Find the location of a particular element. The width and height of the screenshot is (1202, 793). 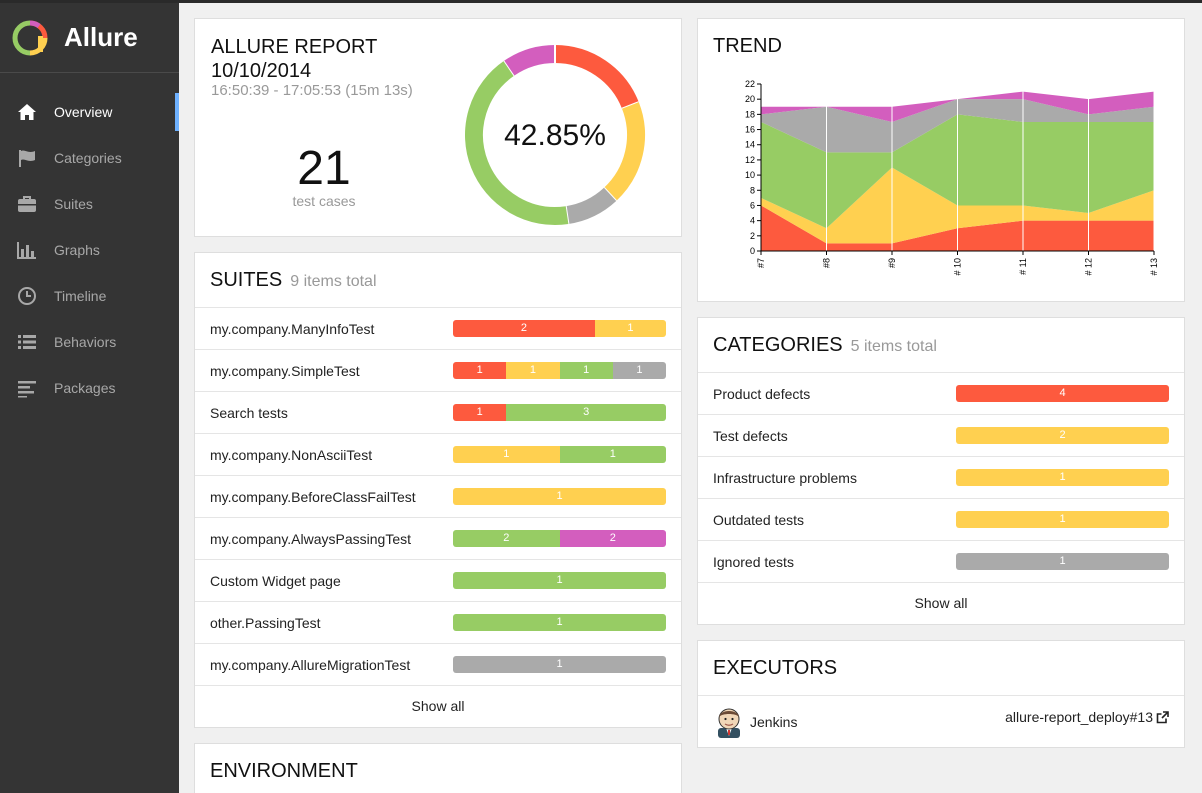

report-title-block: ALLURE REPORT 10/10/2014 is located at coordinates (294, 59).